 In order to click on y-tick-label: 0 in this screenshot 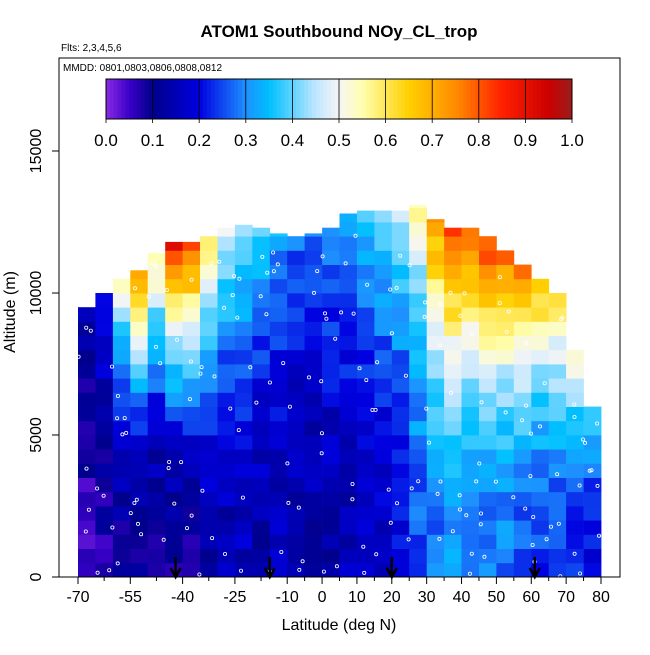, I will do `click(36, 576)`.